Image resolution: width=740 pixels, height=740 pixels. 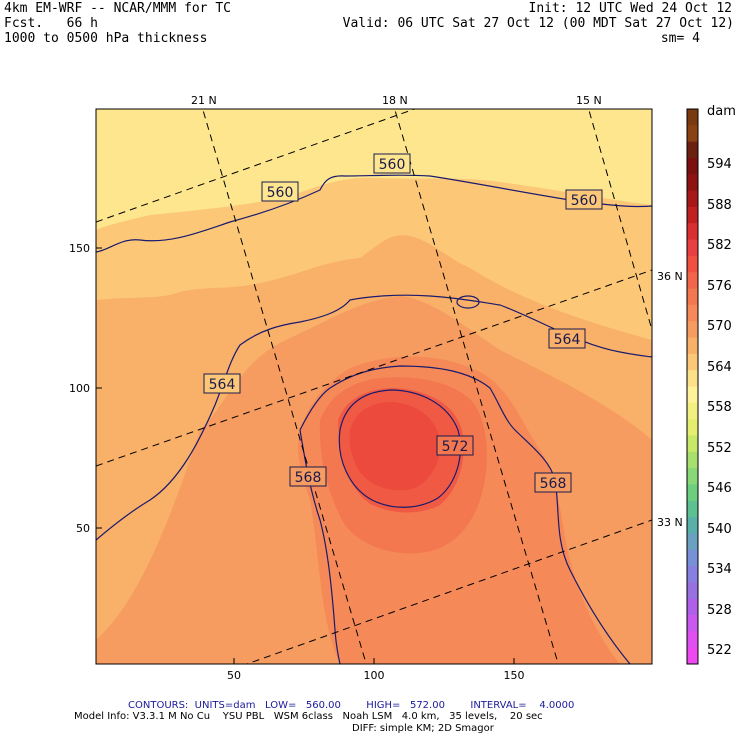 I want to click on colorbar-label: 534, so click(x=719, y=569).